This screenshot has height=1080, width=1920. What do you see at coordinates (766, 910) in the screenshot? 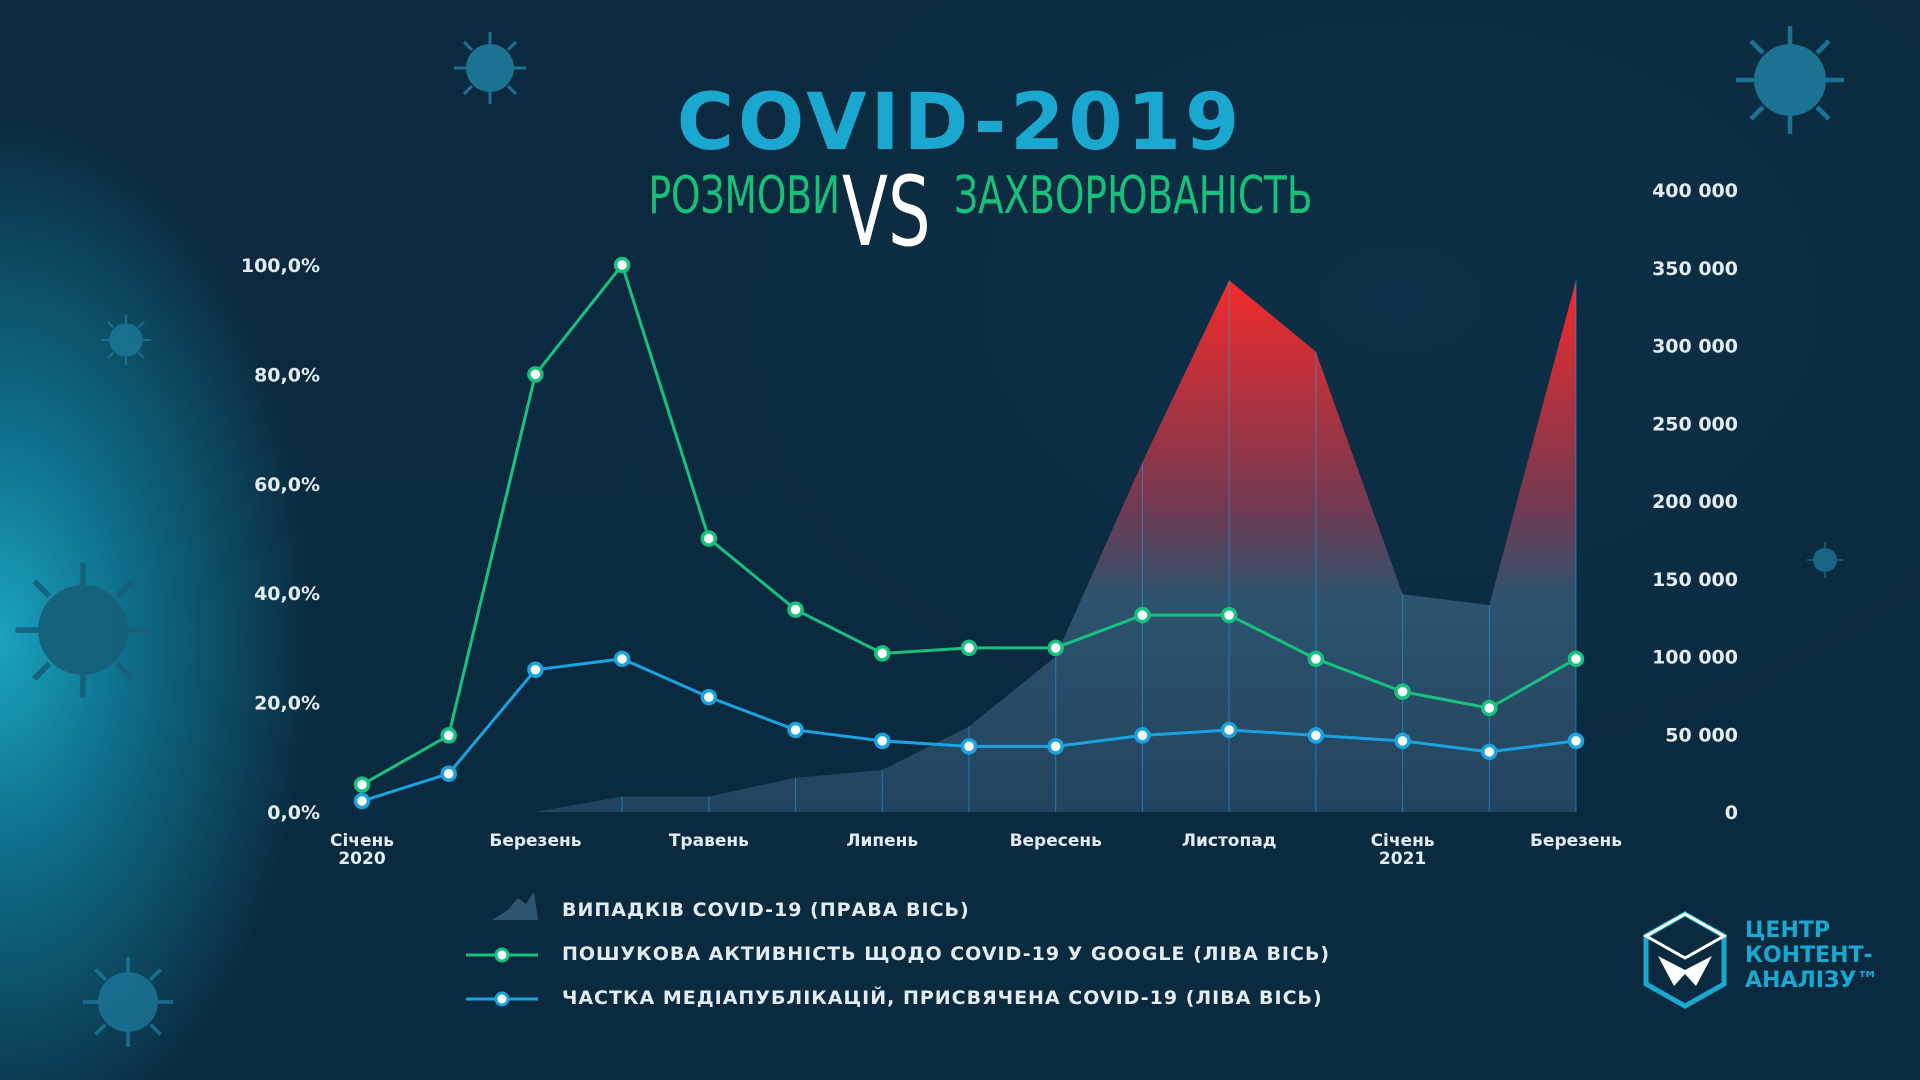
I see `legend-label: ВИПАДКІВ COVID-19 (ПРАВА ВІСЬ)` at bounding box center [766, 910].